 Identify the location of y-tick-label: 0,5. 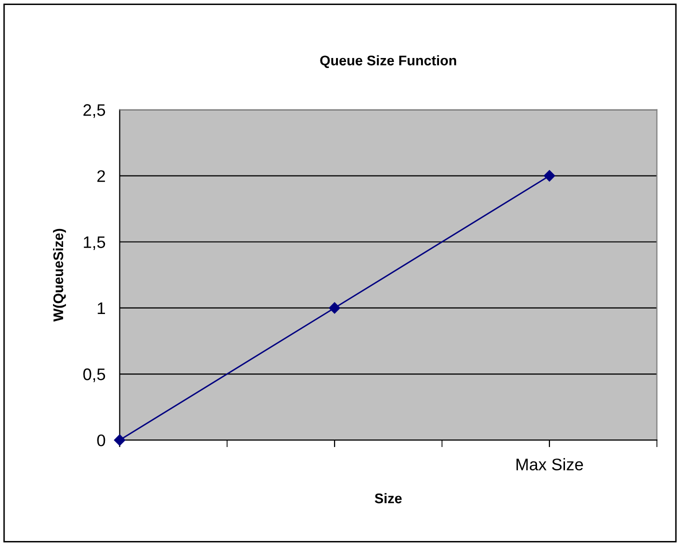
(94, 375).